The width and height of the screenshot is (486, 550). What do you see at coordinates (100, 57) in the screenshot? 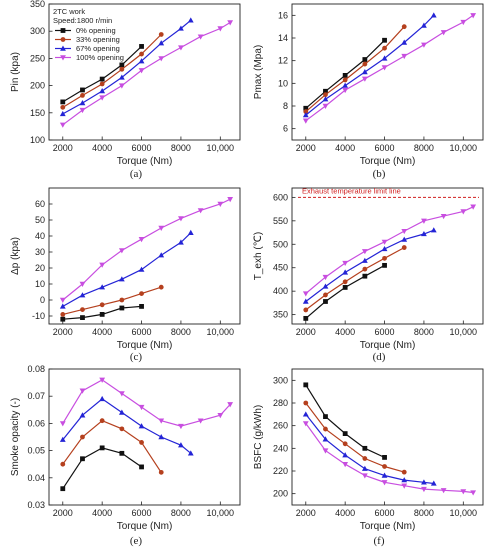
I see `legend-label: 100% opening` at bounding box center [100, 57].